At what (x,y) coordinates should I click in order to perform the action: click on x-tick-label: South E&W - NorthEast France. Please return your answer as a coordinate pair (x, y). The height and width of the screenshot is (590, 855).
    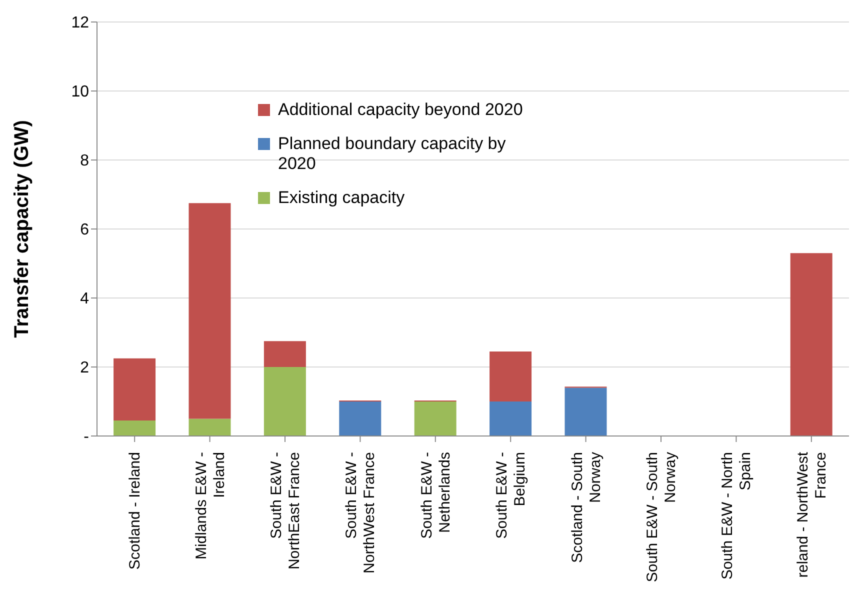
    Looking at the image, I should click on (285, 511).